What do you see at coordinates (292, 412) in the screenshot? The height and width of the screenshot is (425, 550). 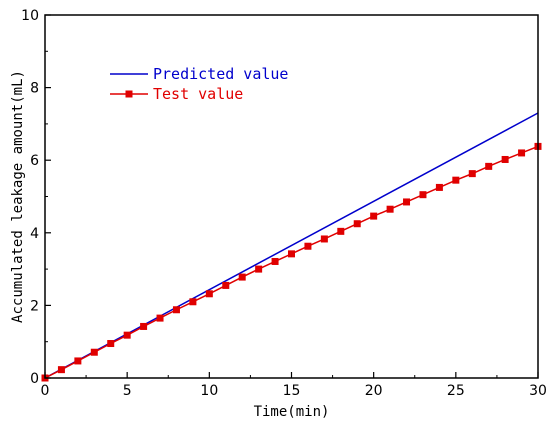 I see `x-axis-label: Time(min)` at bounding box center [292, 412].